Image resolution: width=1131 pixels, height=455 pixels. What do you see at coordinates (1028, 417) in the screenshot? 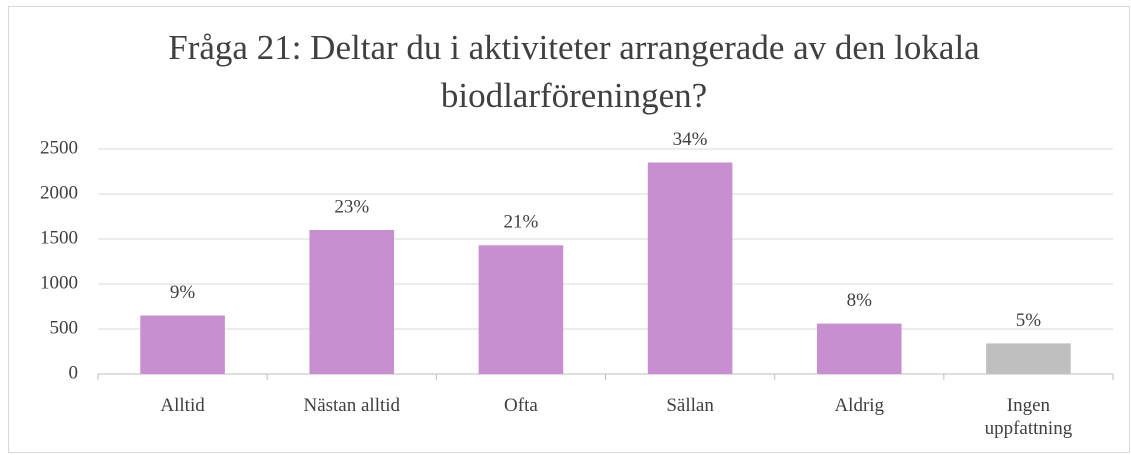
I see `x-tick-label: Ingen uppfattning` at bounding box center [1028, 417].